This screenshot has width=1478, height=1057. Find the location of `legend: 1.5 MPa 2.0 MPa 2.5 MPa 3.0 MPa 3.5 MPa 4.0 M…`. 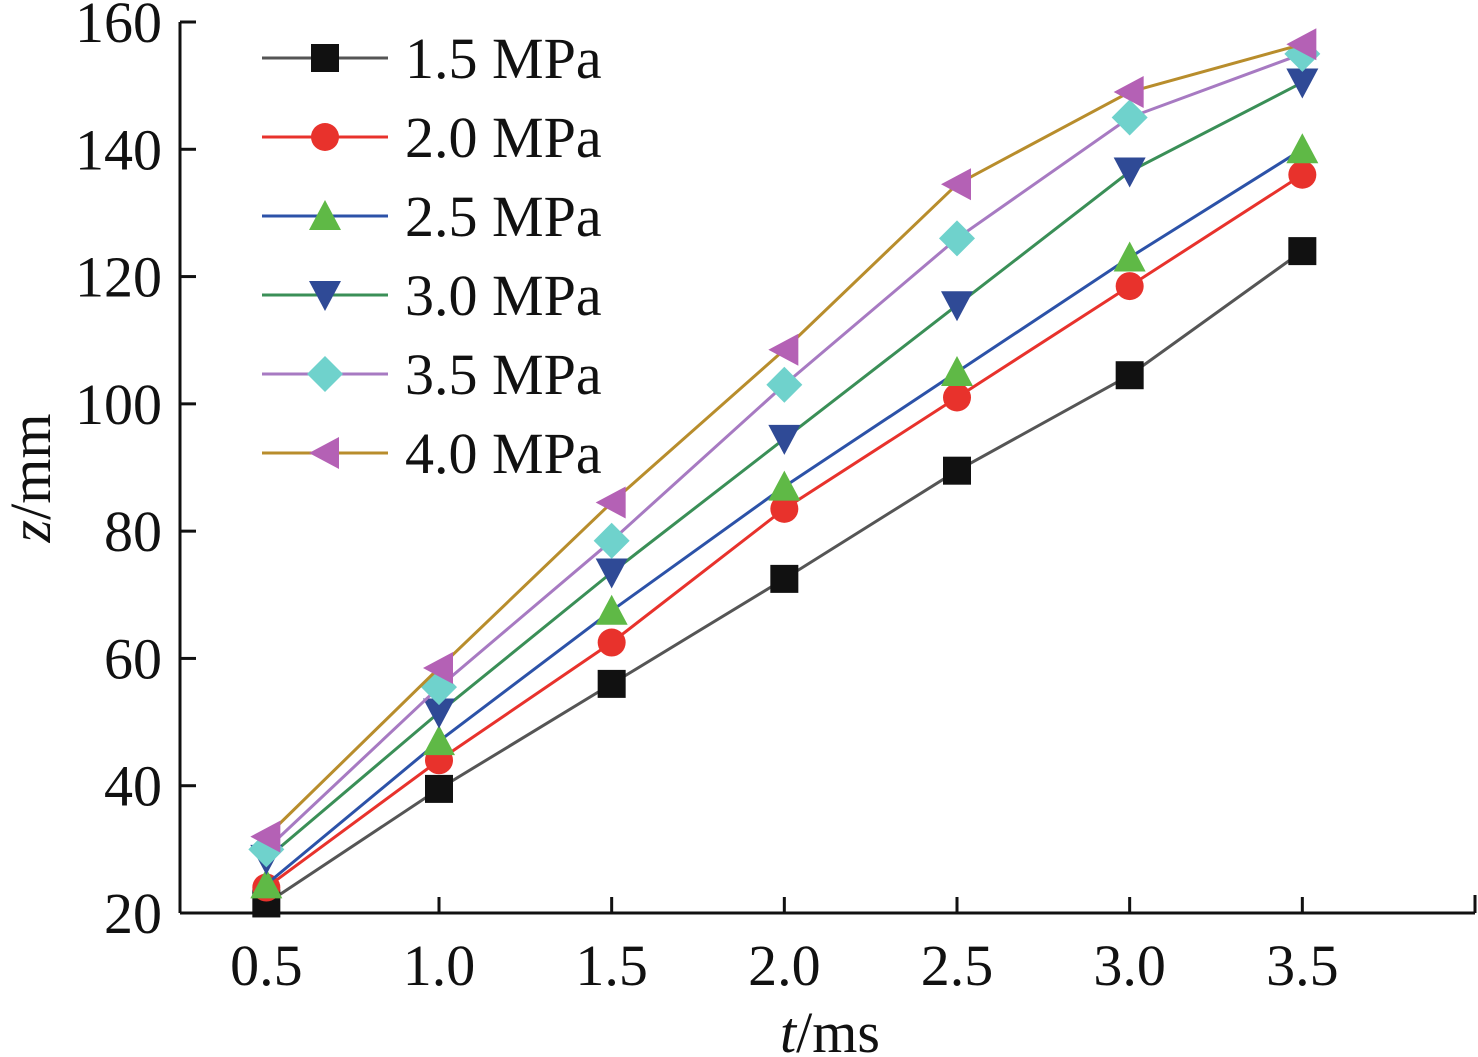

legend: 1.5 MPa 2.0 MPa 2.5 MPa 3.0 MPa 3.5 MPa 4.0 M… is located at coordinates (432, 256).